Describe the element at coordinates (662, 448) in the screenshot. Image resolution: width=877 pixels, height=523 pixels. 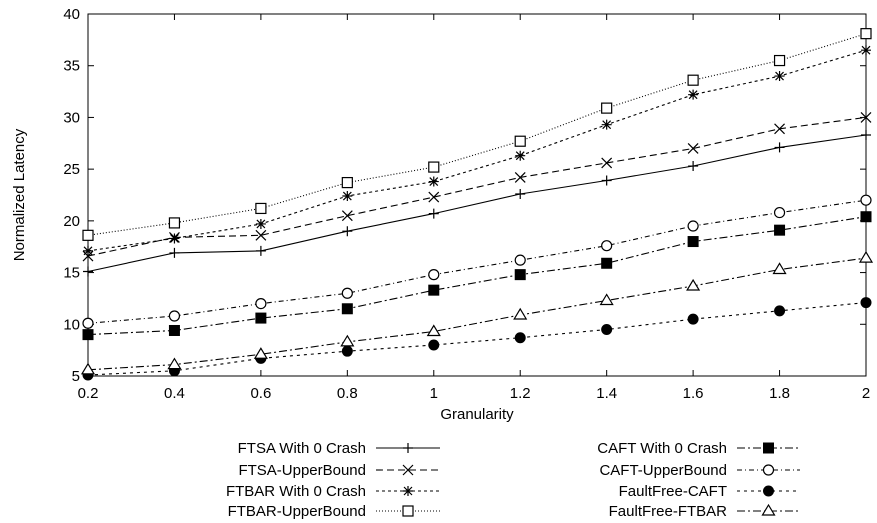
I see `legend-label: CAFT With 0 Crash` at that location.